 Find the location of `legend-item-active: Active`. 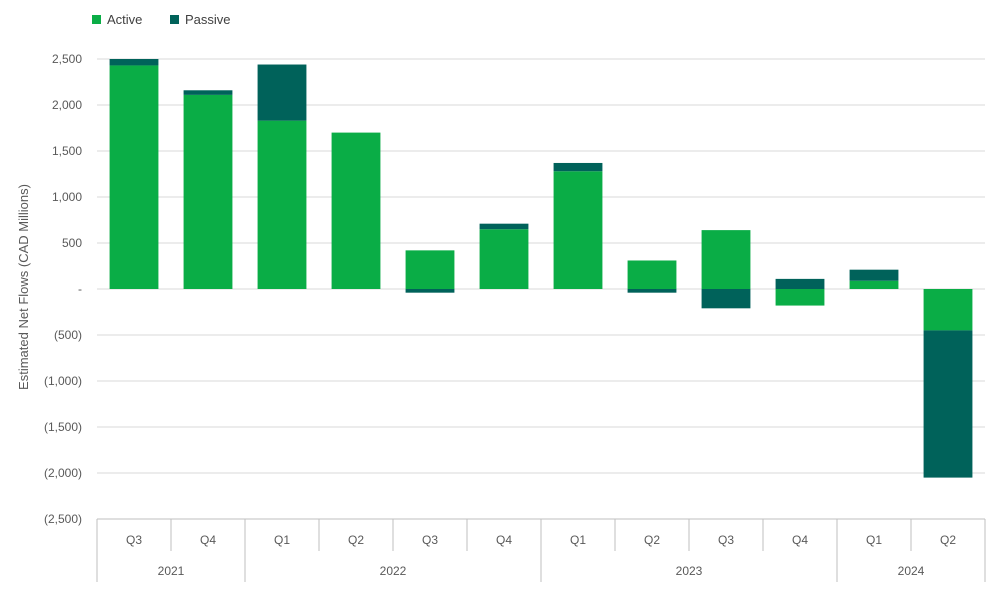

legend-item-active: Active is located at coordinates (117, 19).